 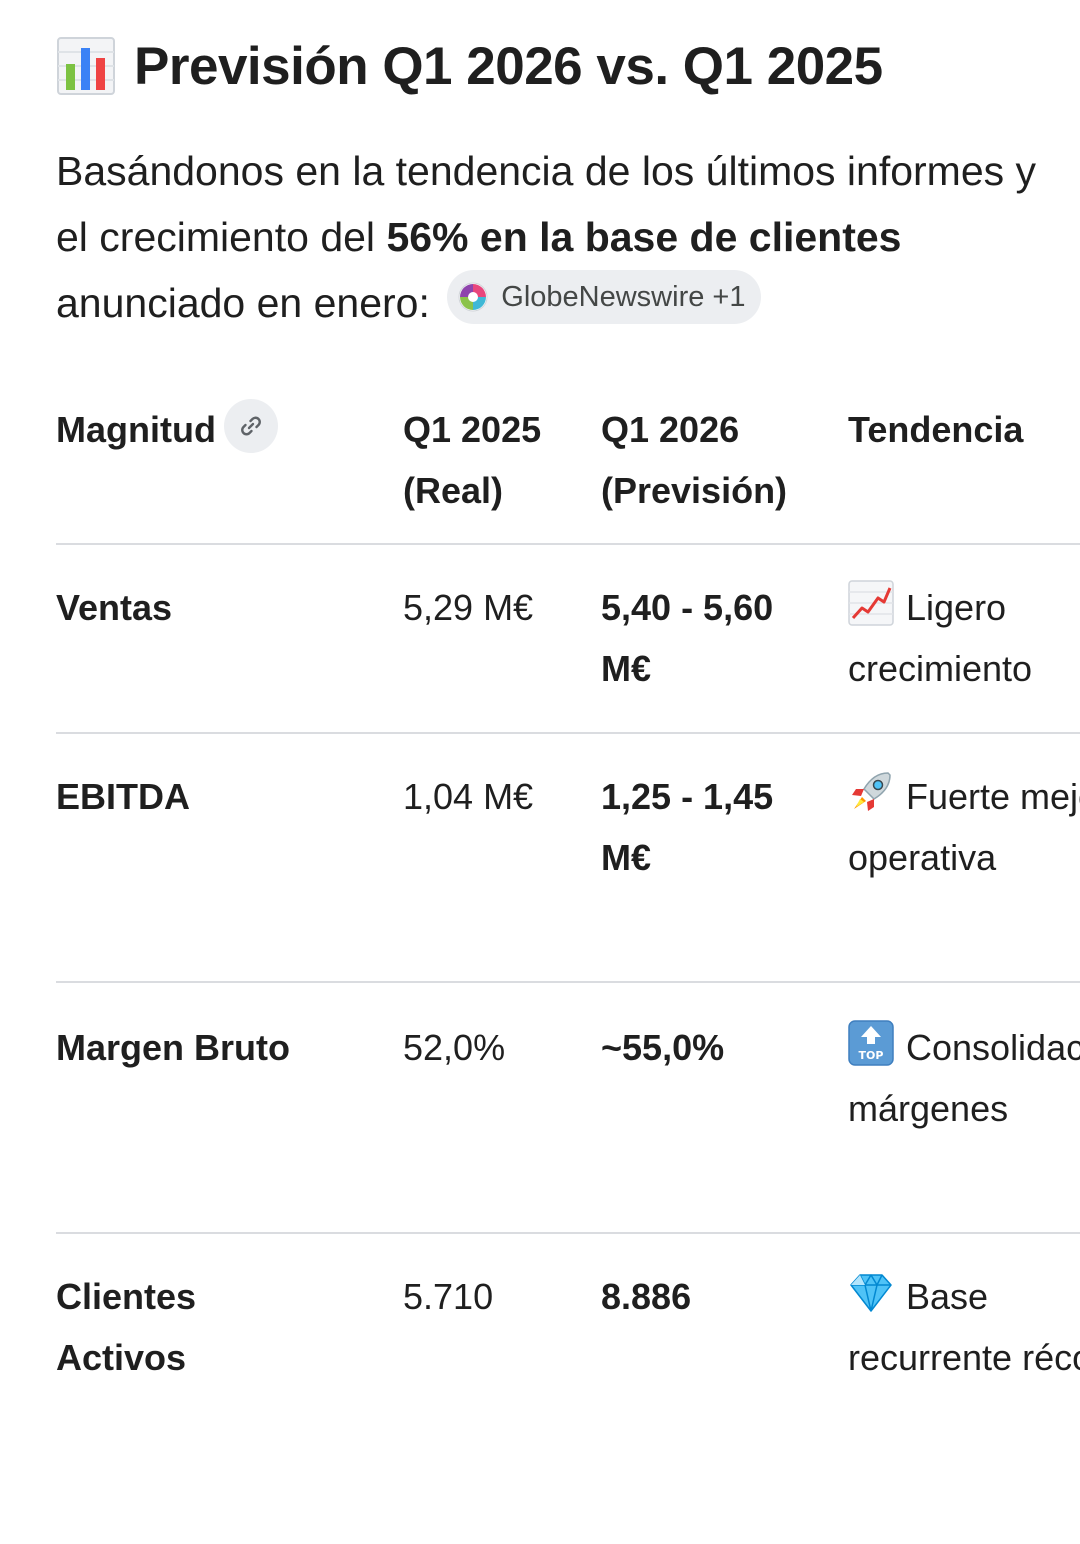 What do you see at coordinates (243, 303) in the screenshot?
I see `intro-text-end: anunciado en enero:` at bounding box center [243, 303].